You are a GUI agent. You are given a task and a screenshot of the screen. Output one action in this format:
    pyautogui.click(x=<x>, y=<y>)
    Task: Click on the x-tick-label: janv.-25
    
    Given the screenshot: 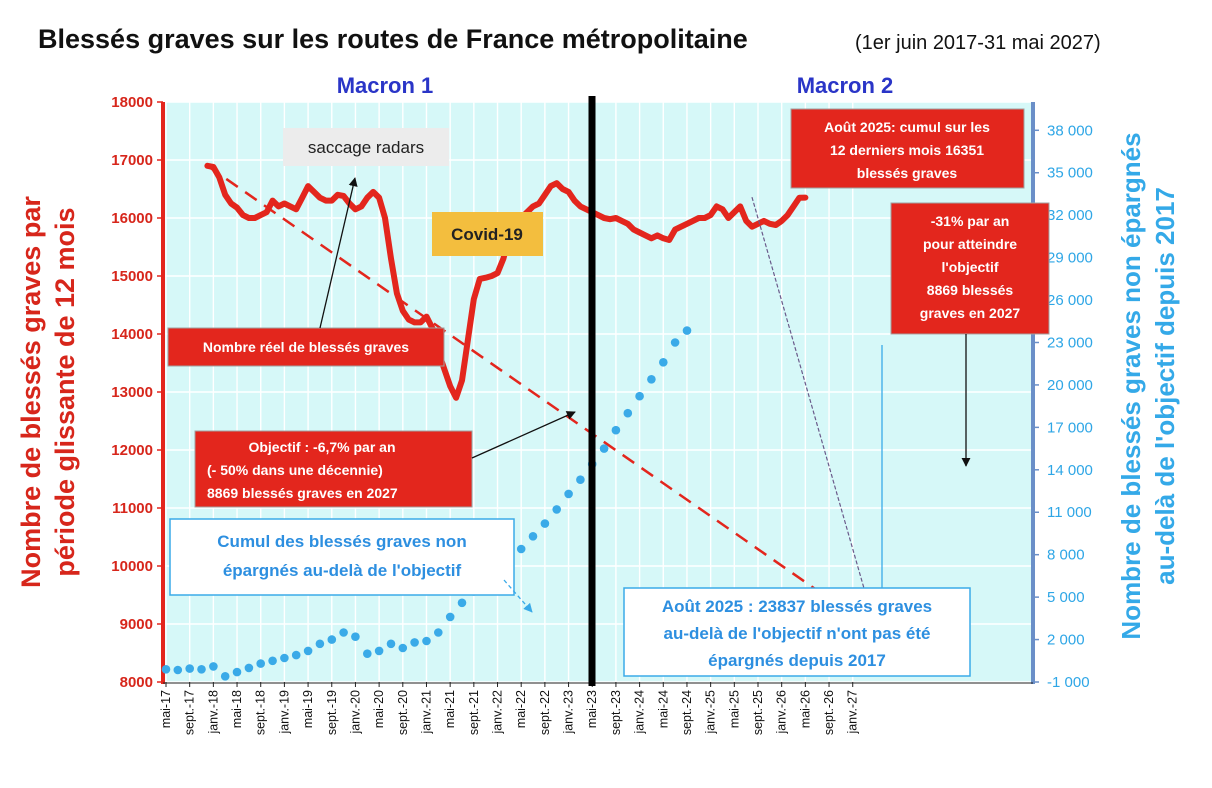 What is the action you would take?
    pyautogui.click(x=711, y=712)
    